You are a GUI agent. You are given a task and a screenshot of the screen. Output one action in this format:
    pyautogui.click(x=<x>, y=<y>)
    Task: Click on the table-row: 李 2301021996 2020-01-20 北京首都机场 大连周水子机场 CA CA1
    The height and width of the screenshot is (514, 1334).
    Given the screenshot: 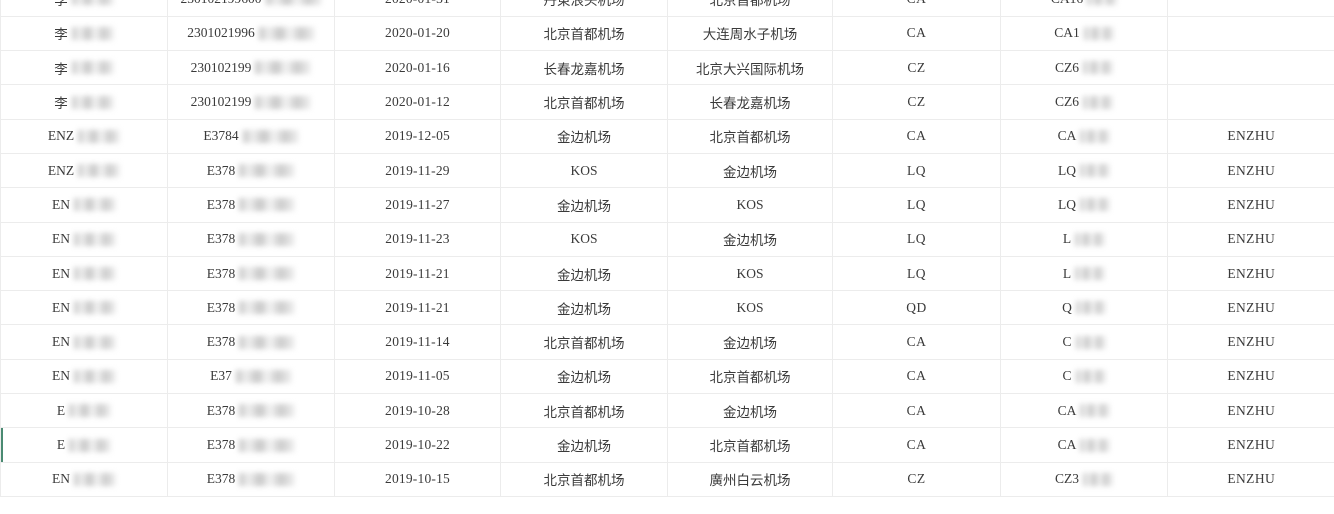 What is the action you would take?
    pyautogui.click(x=667, y=34)
    